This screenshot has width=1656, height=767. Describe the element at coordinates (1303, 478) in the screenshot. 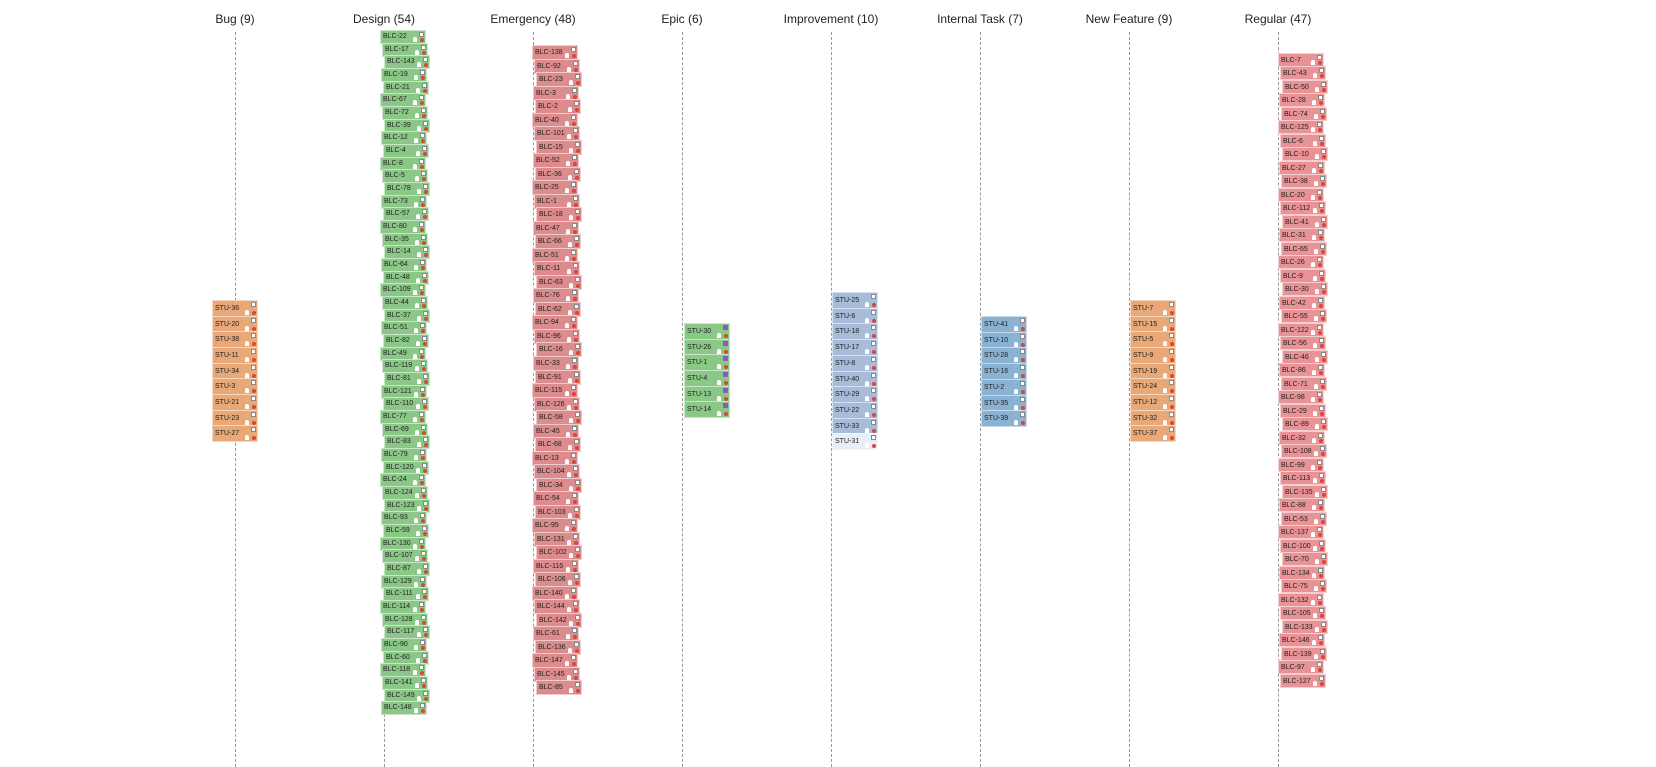

I see `issue-card: BLC-113` at that location.